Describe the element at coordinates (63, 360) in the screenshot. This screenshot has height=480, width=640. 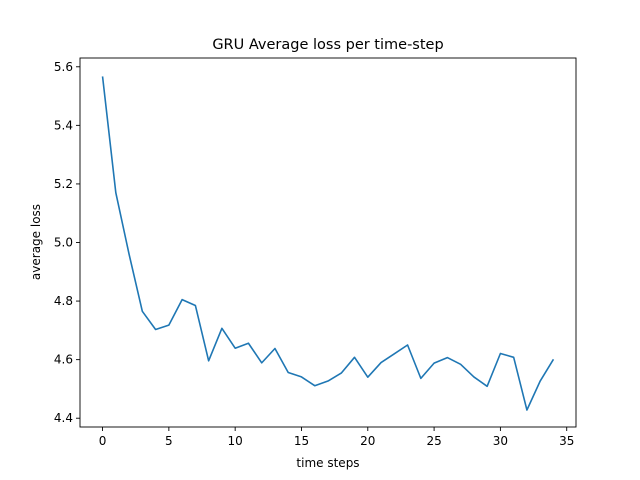
I see `y-tick-label: 4.6` at that location.